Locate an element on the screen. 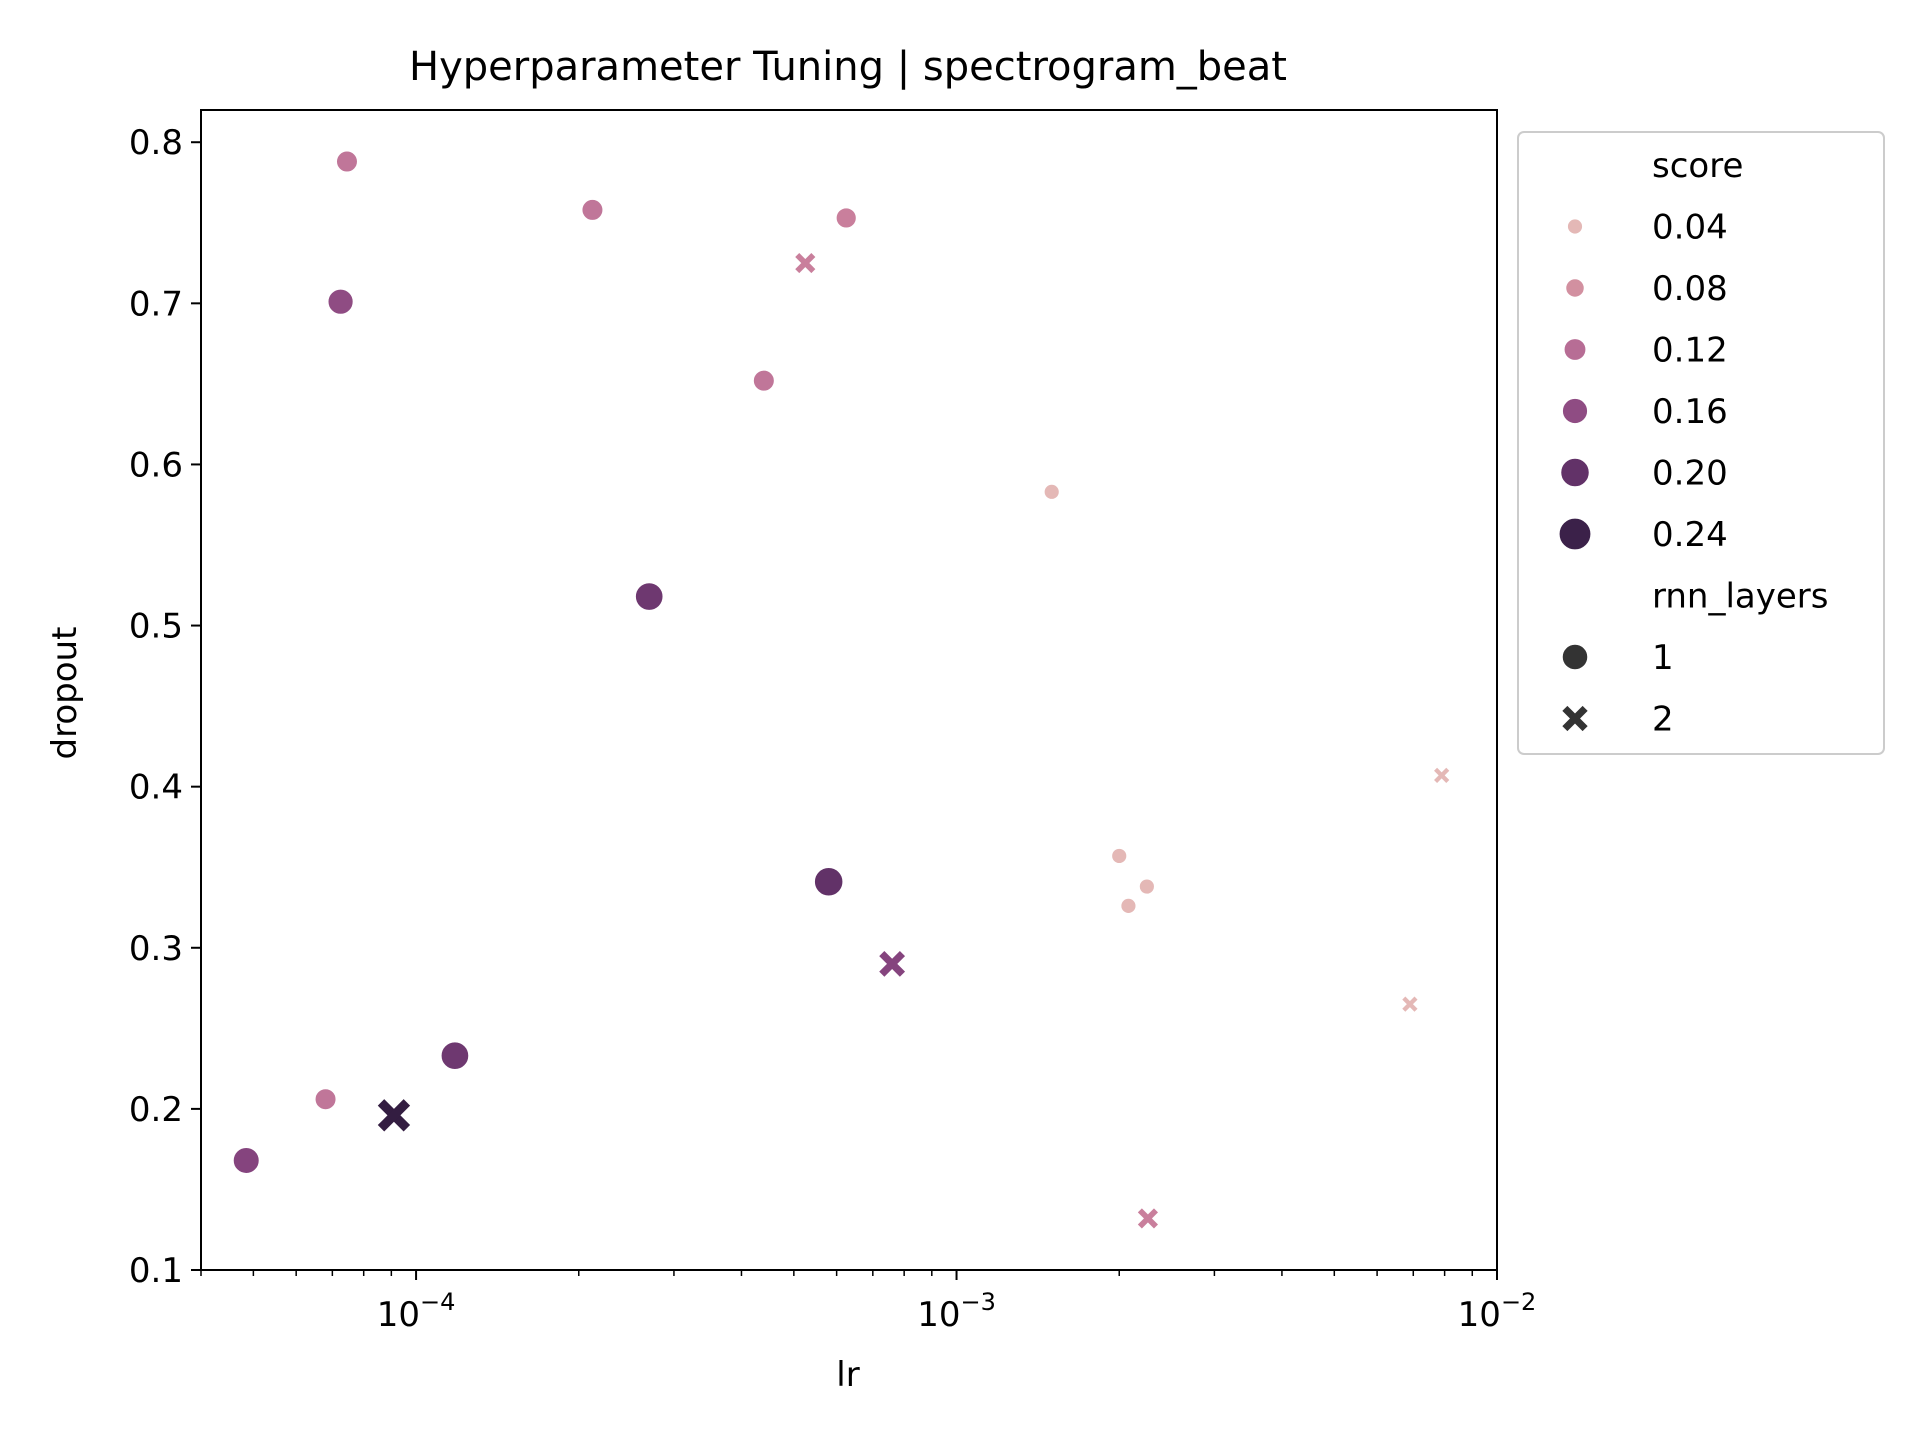  x-axis: 10⁻⁴ 10⁻³ 10⁻² is located at coordinates (868, 1302).